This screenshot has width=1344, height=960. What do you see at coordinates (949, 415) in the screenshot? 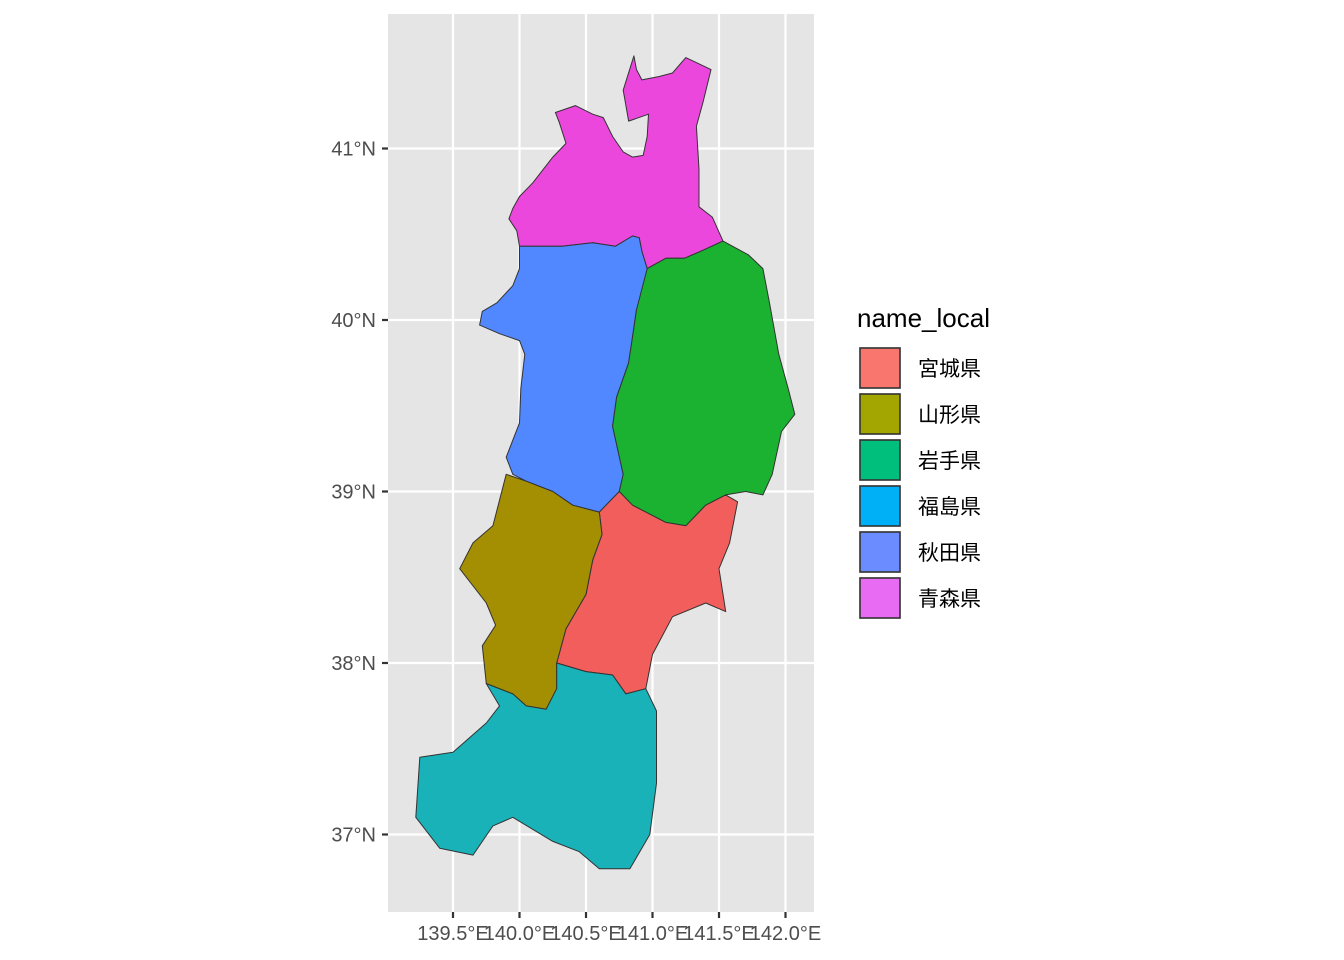
I see `legend-entry-label: 山形県` at bounding box center [949, 415].